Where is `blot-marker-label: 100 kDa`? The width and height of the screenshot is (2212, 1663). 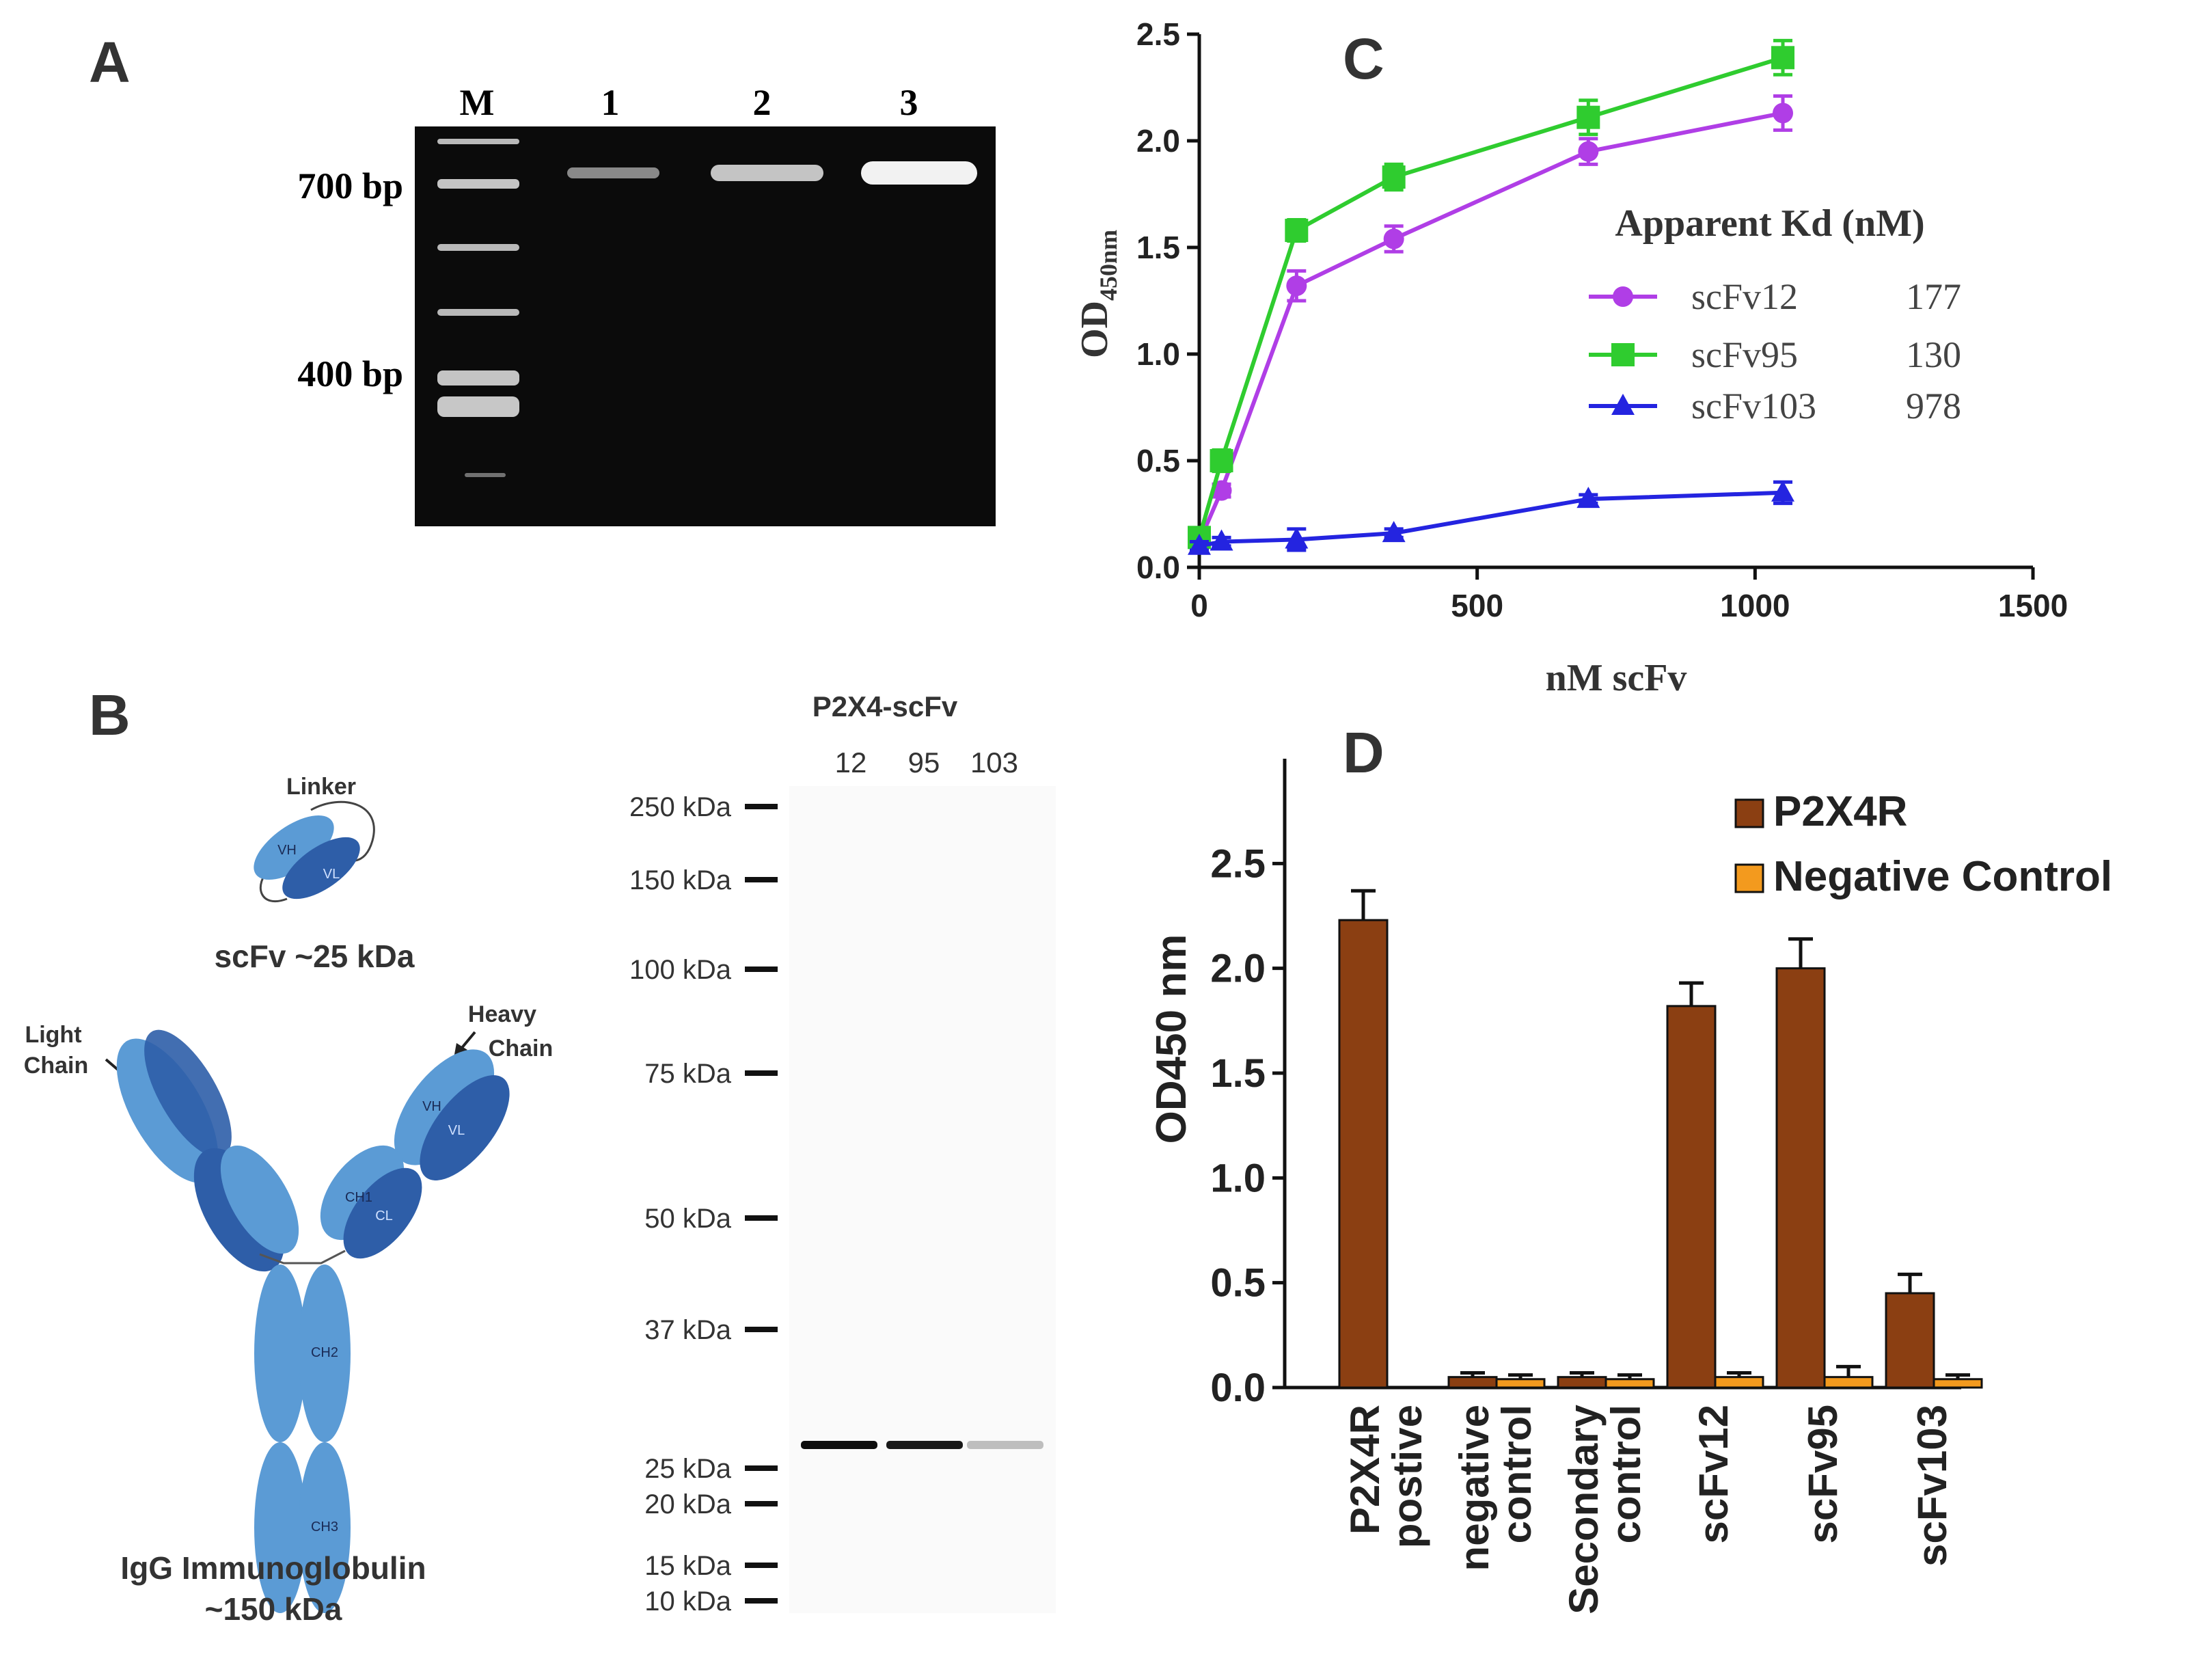 blot-marker-label: 100 kDa is located at coordinates (680, 970).